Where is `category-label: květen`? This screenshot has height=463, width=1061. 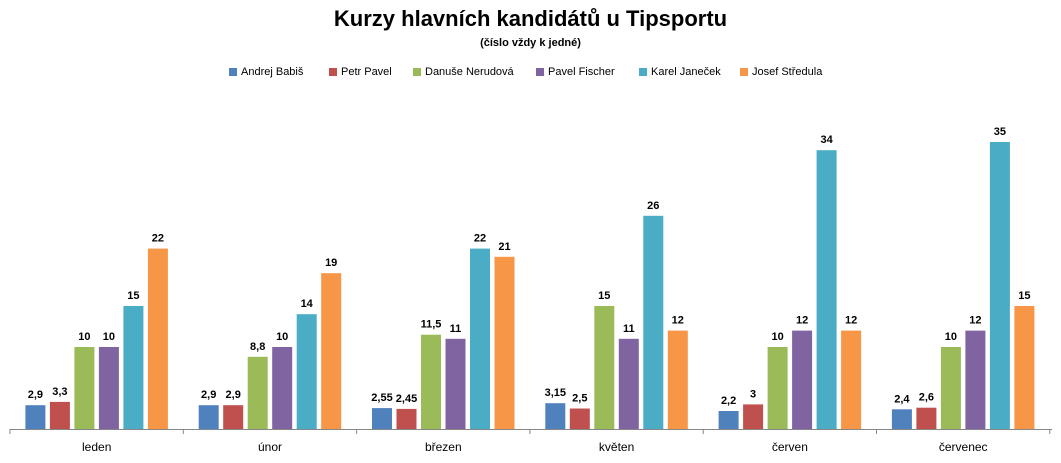 category-label: květen is located at coordinates (616, 447).